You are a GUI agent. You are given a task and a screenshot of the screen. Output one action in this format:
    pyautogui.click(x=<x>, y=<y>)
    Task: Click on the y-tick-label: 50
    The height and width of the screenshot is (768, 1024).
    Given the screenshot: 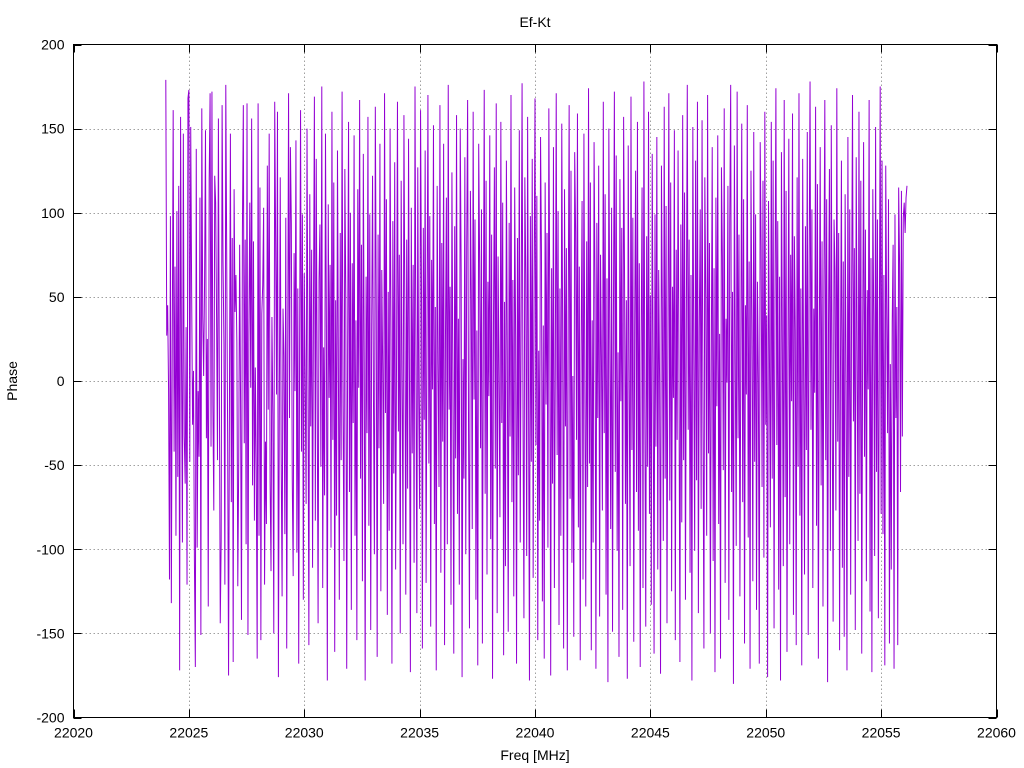 What is the action you would take?
    pyautogui.click(x=57, y=297)
    